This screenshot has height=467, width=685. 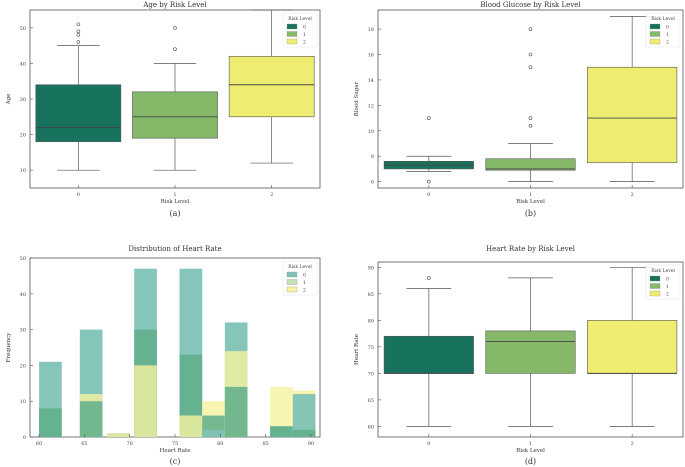 What do you see at coordinates (174, 5) in the screenshot?
I see `chart-title: Age by Risk Level` at bounding box center [174, 5].